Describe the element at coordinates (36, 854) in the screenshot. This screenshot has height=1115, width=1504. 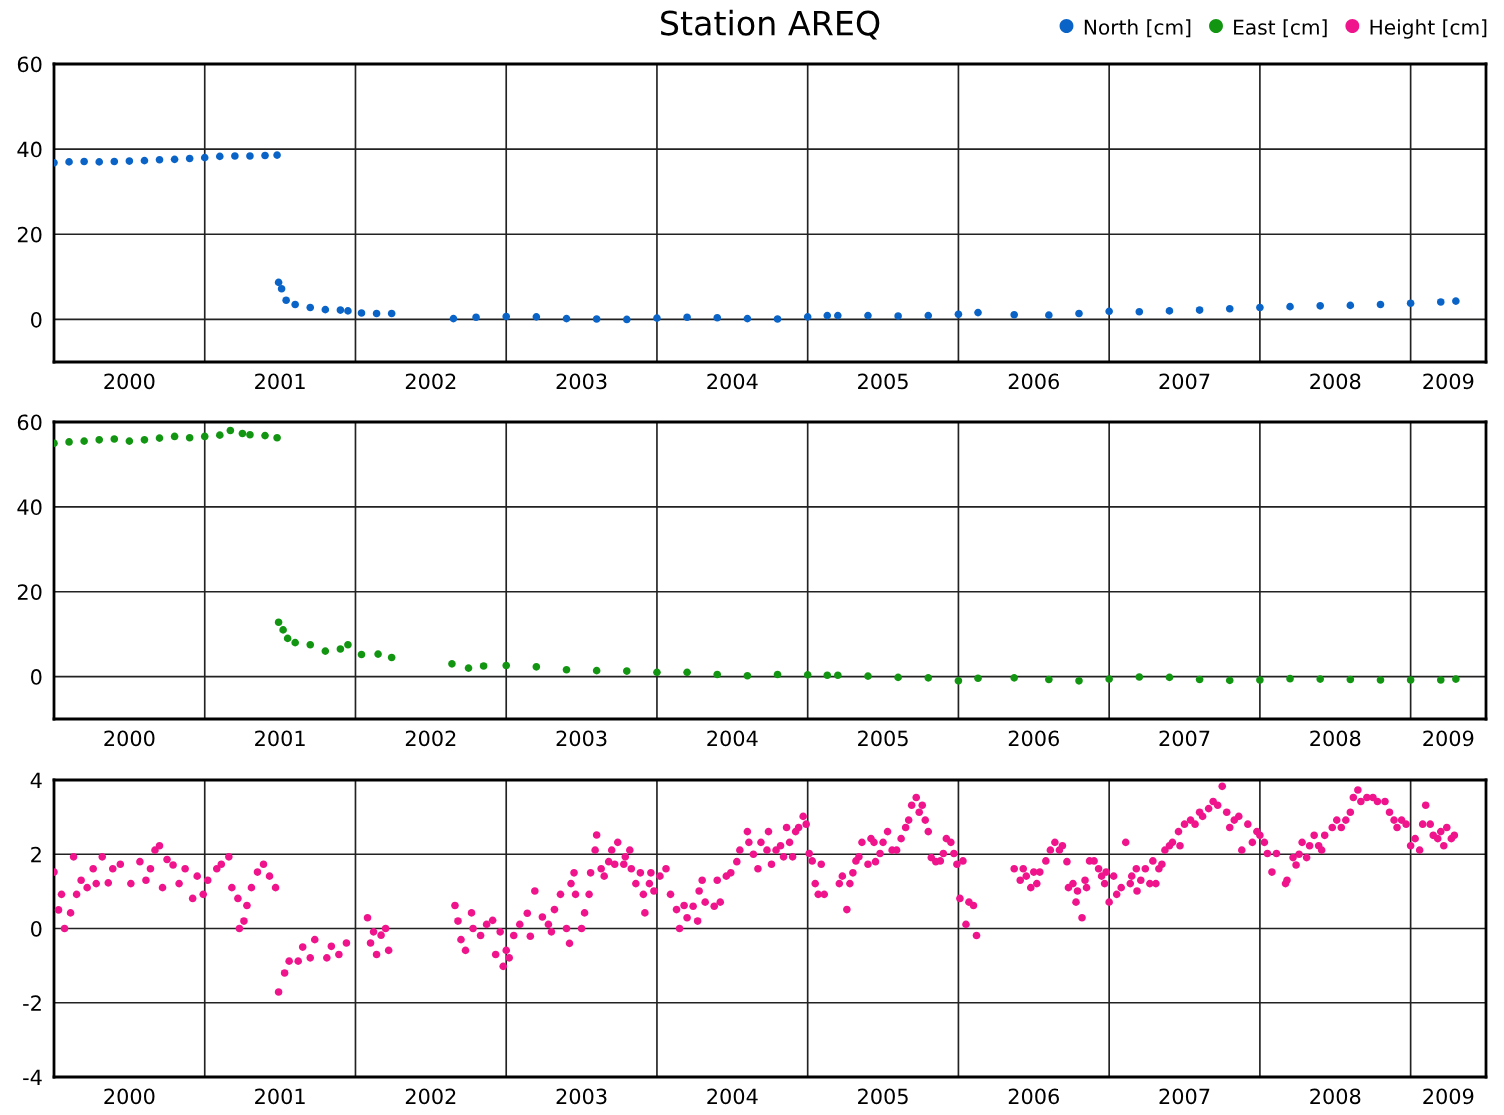
I see `y-tick-label: 2` at that location.